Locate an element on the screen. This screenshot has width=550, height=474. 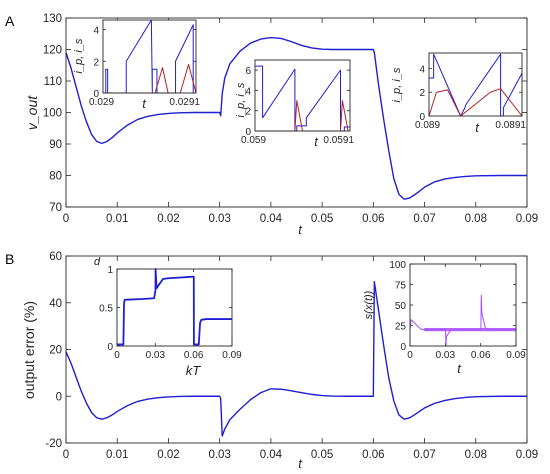
x-axis-label: kT is located at coordinates (194, 370).